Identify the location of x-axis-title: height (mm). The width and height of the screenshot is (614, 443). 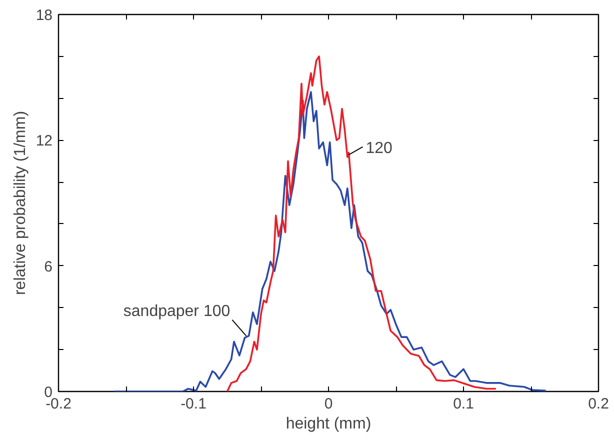
(329, 424).